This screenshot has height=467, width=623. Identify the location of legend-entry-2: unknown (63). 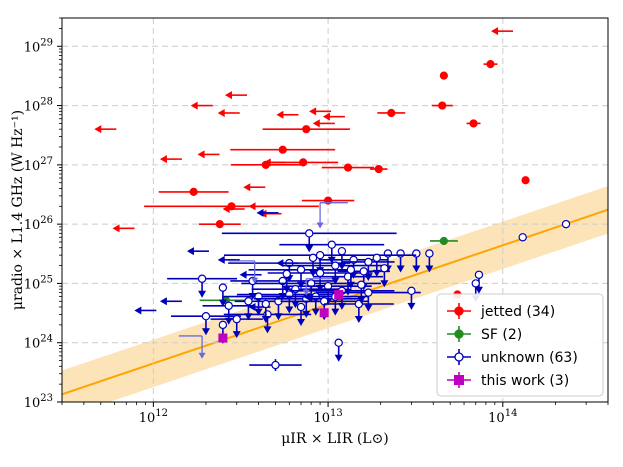
(512, 357).